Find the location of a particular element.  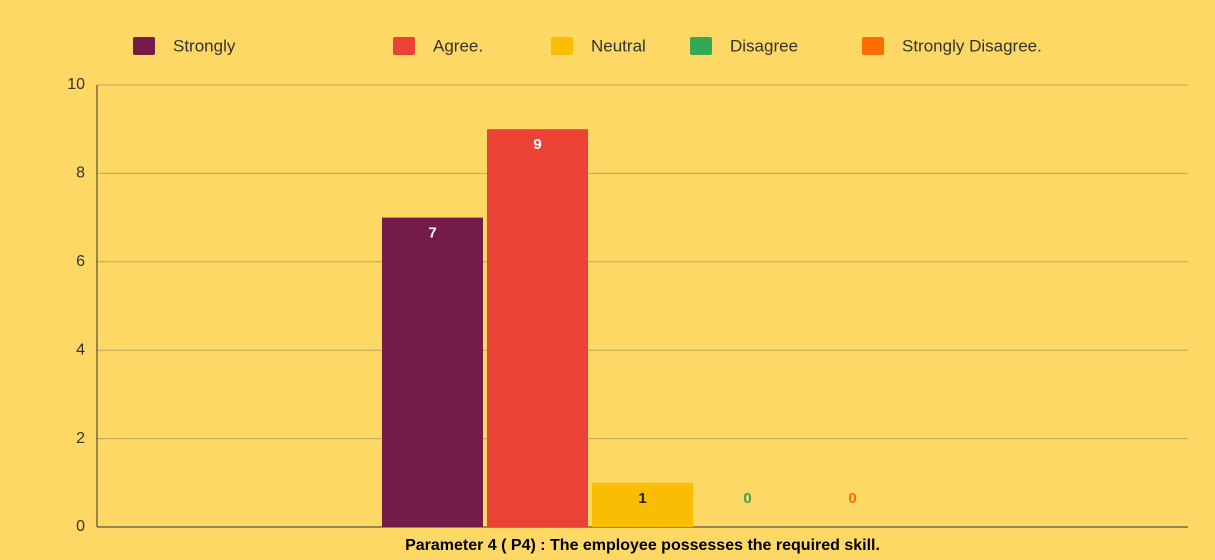

legend-label: Agree. is located at coordinates (458, 45).